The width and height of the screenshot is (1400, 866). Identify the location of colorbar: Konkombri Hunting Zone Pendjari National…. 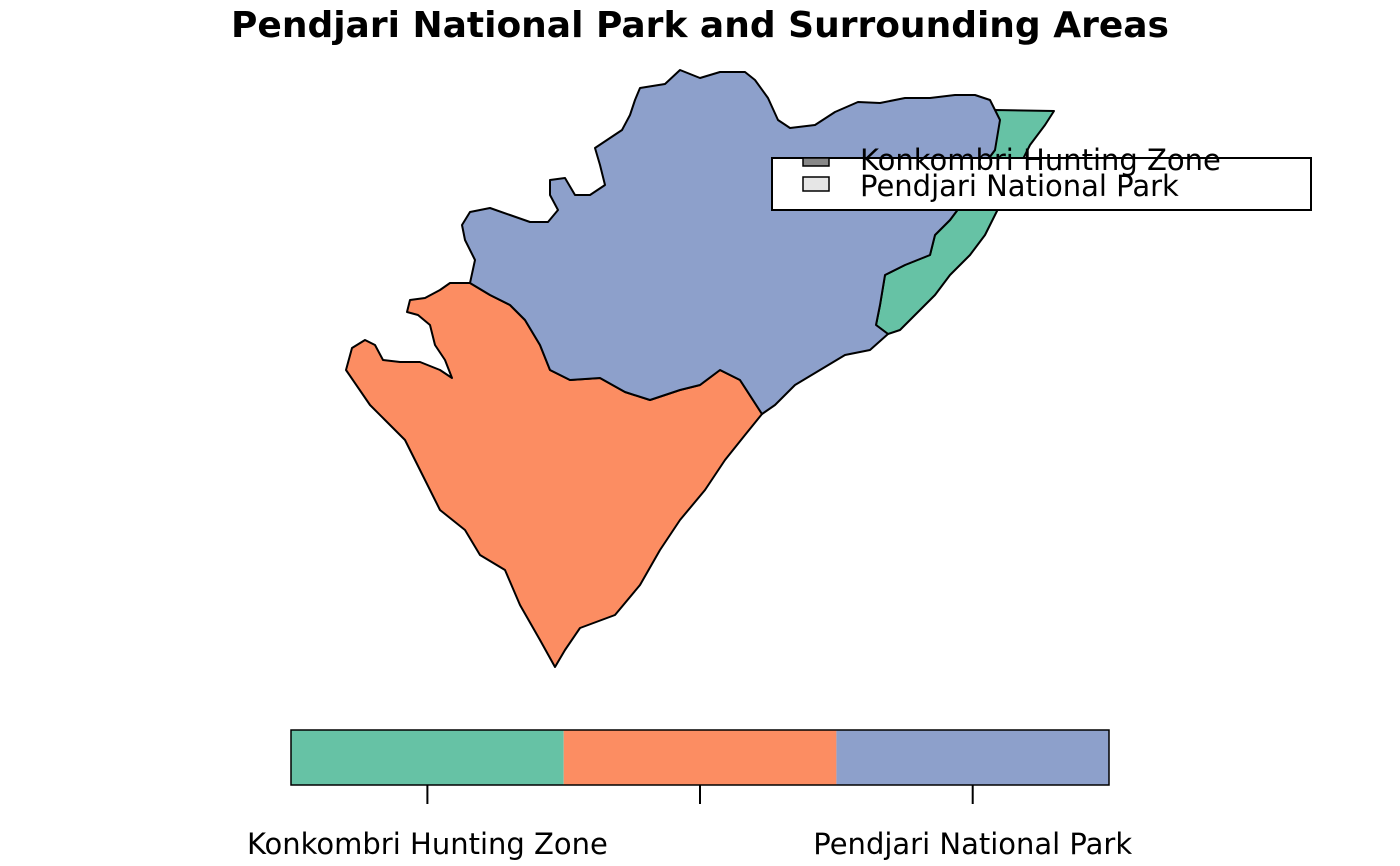
(689, 795).